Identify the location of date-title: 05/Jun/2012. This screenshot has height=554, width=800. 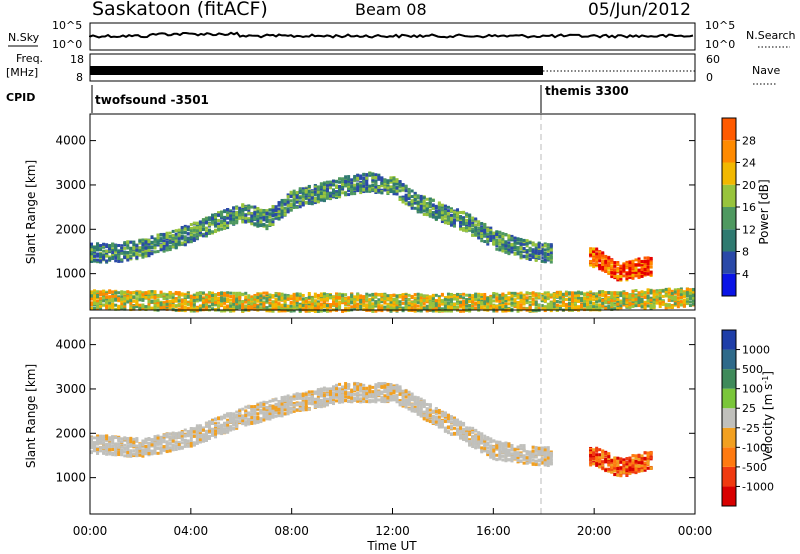
(639, 10).